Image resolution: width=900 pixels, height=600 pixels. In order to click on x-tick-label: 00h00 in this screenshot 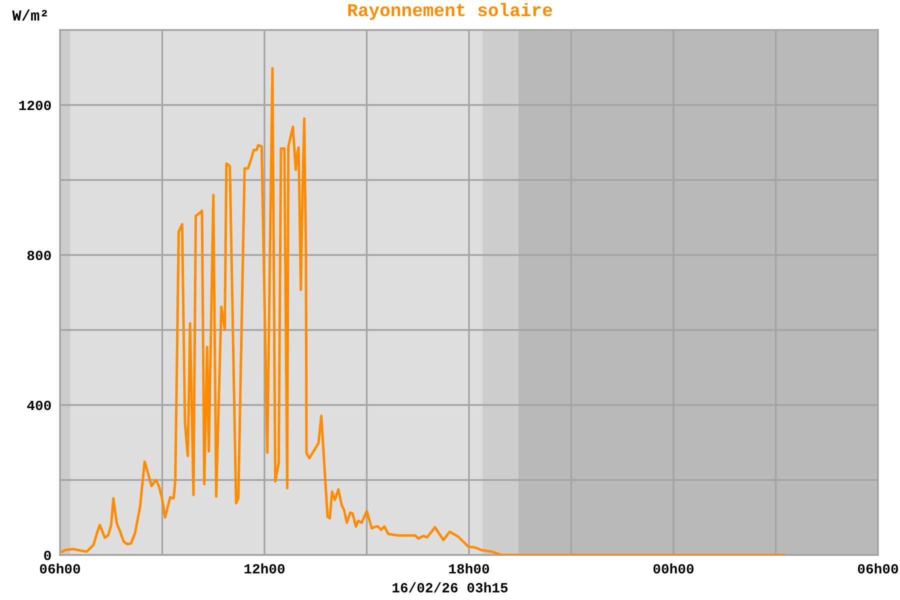, I will do `click(673, 568)`.